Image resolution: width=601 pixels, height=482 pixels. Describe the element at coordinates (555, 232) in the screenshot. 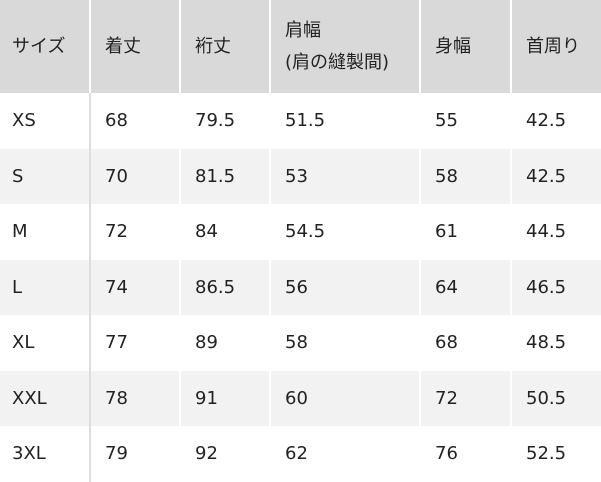

I see `table-cell: 44.5` at that location.